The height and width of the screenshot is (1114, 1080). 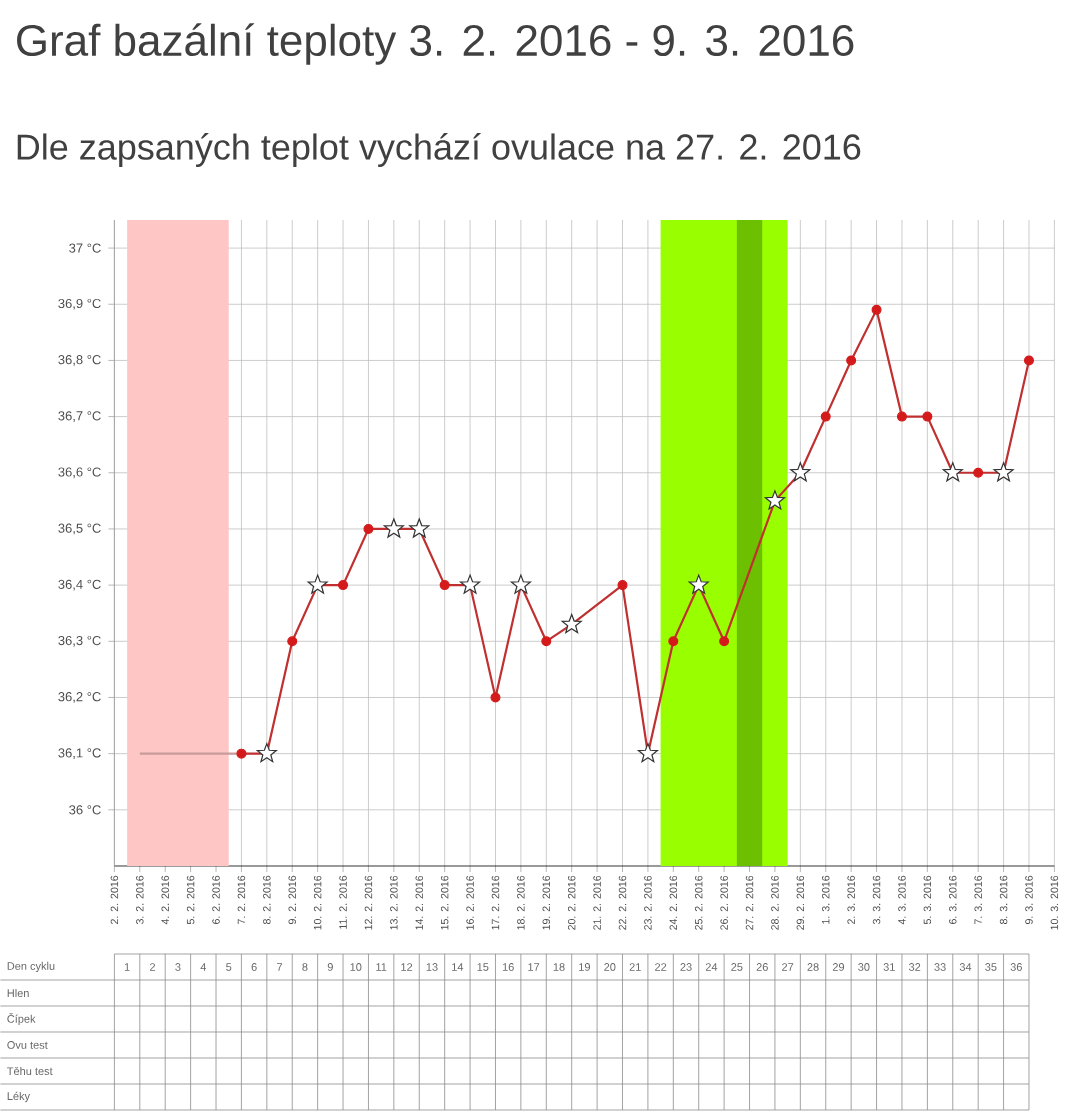 I want to click on chart-title: Graf bazální teploty 3. 2. 2016 - 9. 3. 2016, so click(x=435, y=44).